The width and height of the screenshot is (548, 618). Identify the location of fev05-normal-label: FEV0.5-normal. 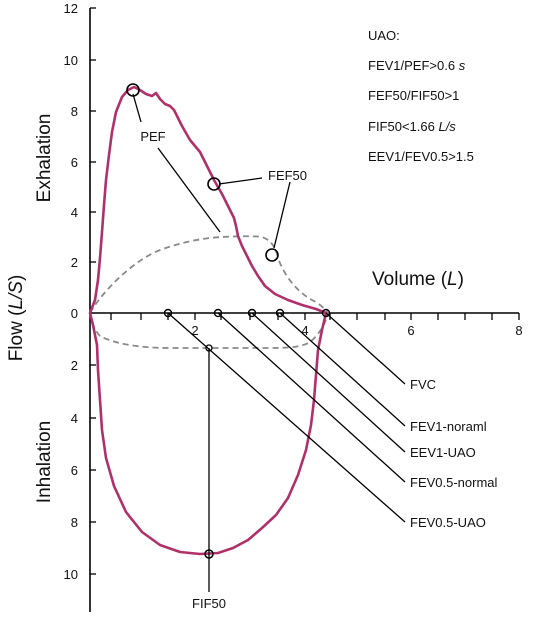
(454, 482).